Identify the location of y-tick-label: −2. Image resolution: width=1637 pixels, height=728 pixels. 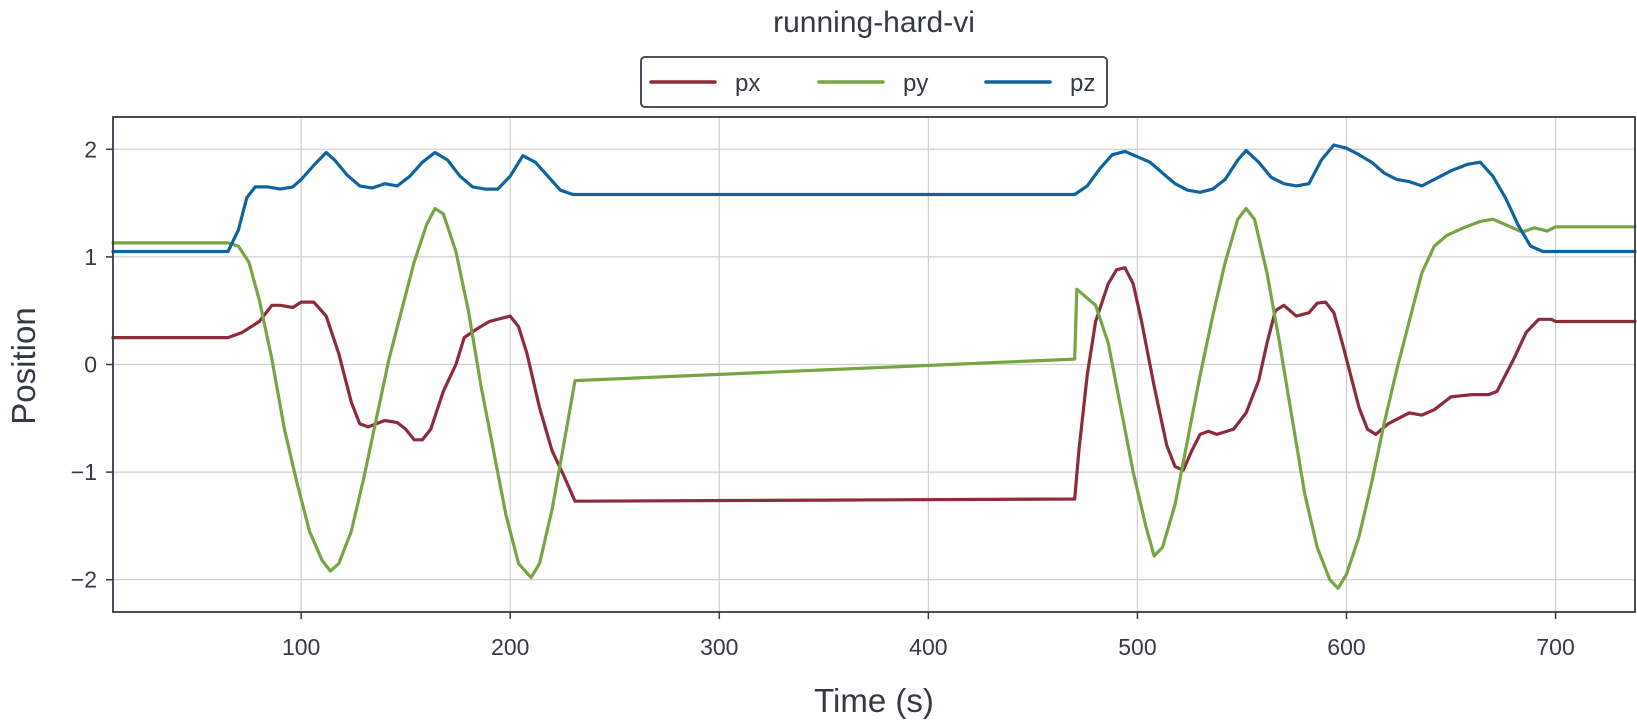
(84, 580).